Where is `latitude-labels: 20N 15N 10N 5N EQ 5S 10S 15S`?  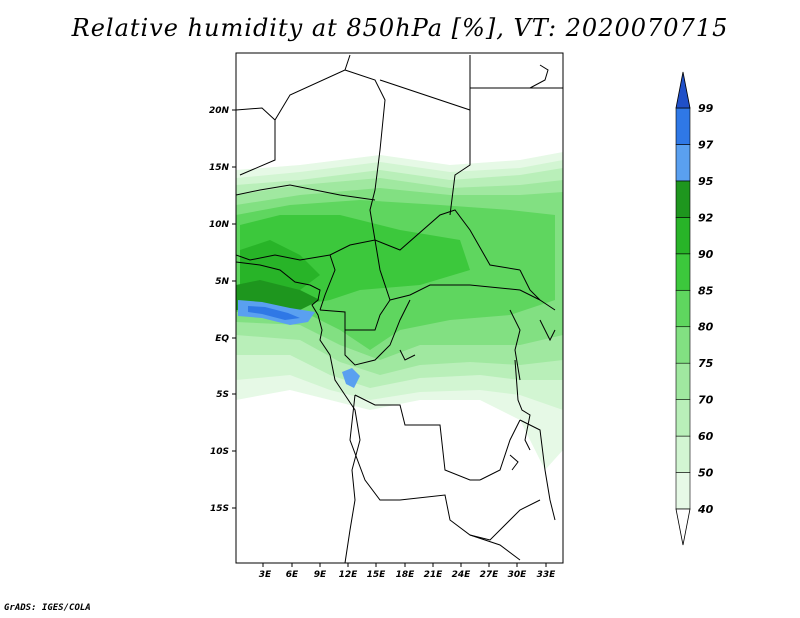 latitude-labels: 20N 15N 10N 5N EQ 5S 10S 15S is located at coordinates (219, 310).